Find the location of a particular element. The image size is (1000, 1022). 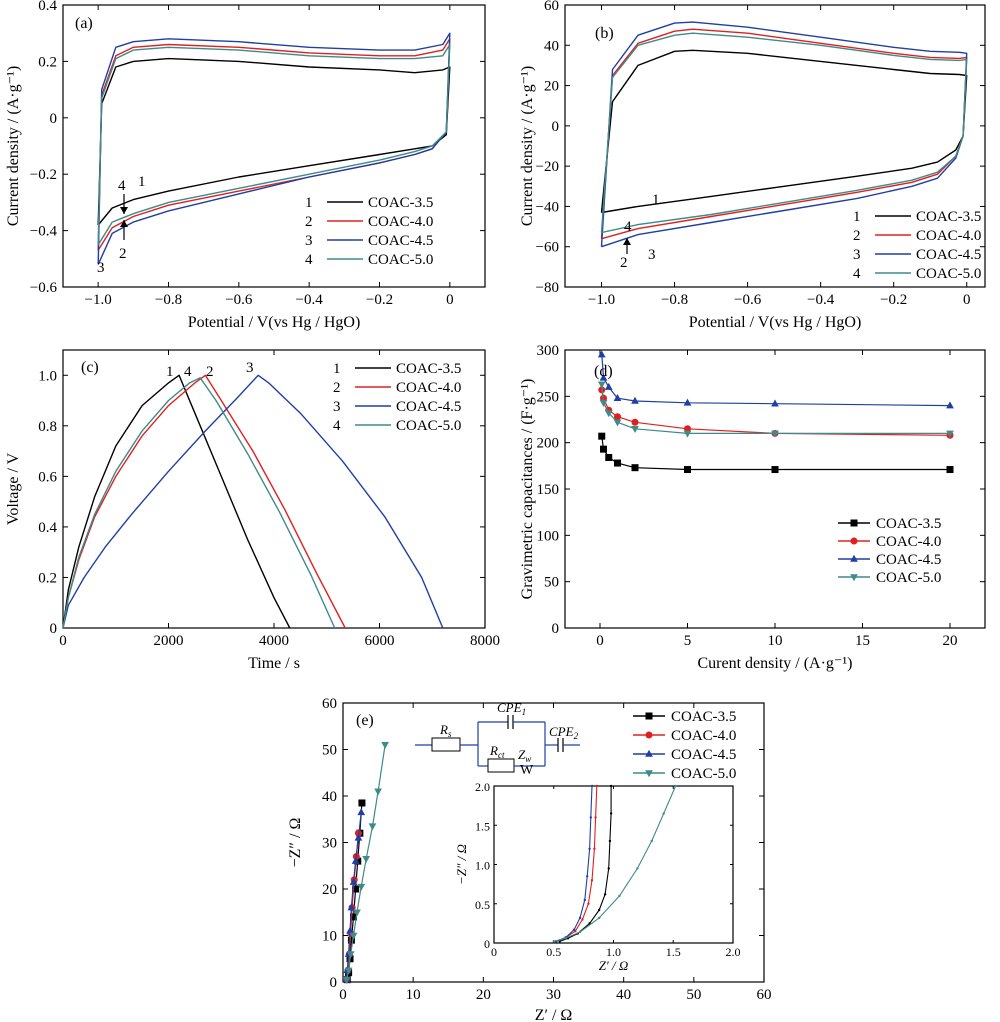

y-tick-label: 50 is located at coordinates (329, 751).